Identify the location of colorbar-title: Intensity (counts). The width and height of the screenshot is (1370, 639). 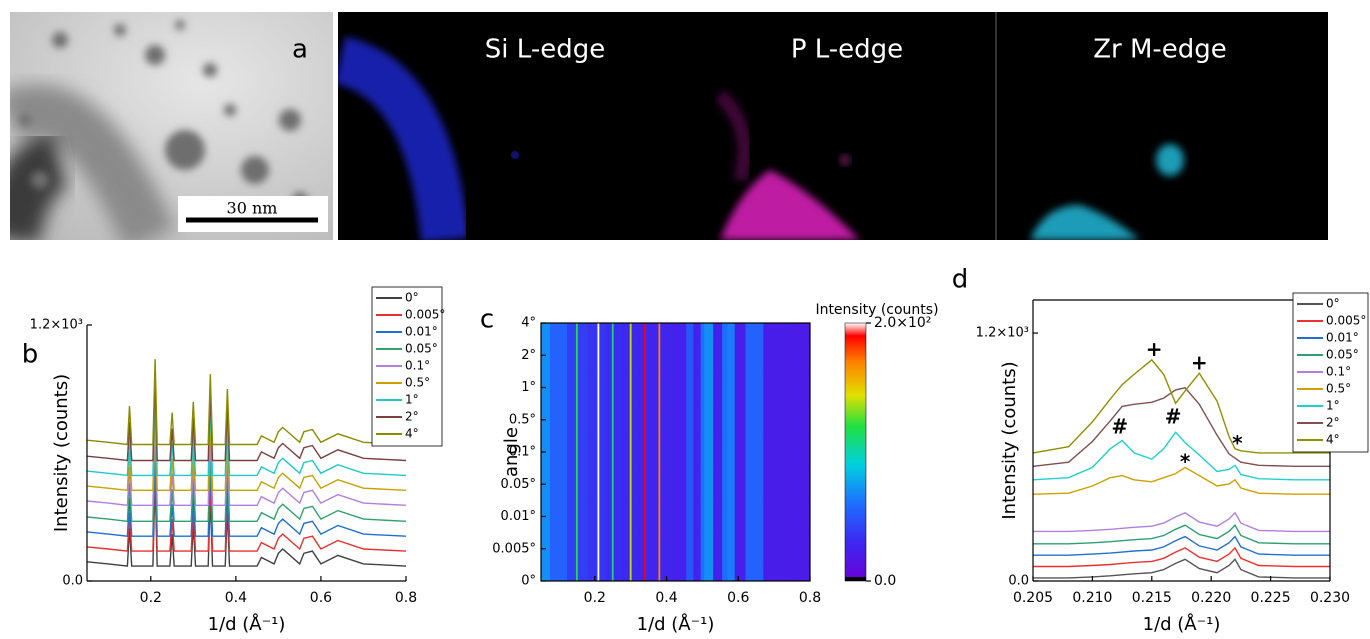
(876, 310).